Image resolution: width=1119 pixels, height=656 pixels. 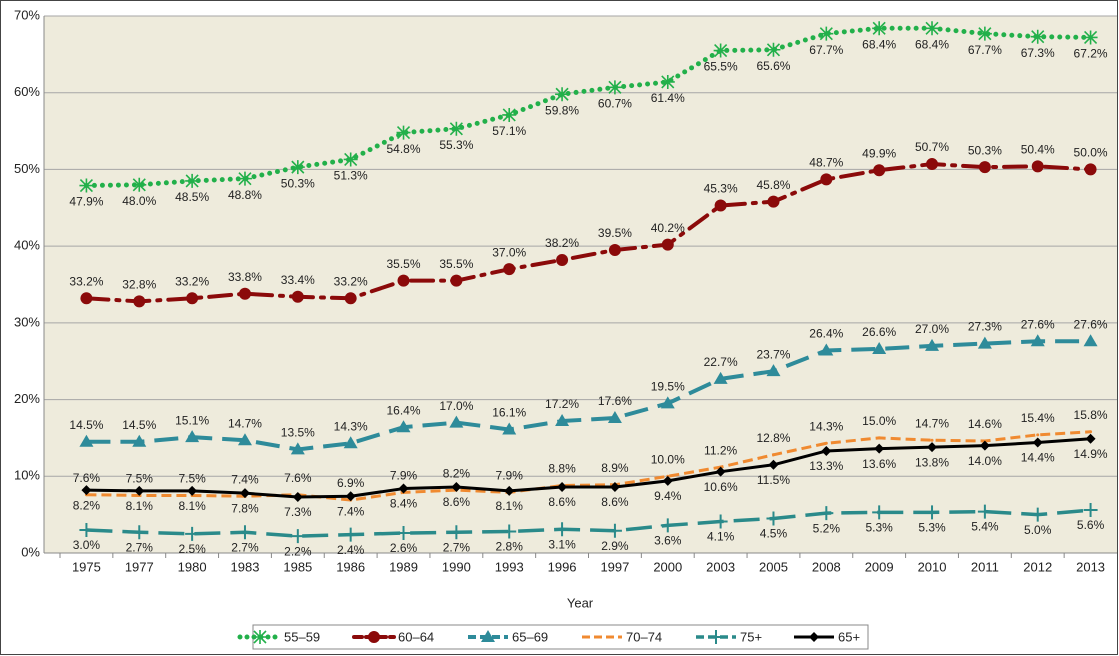 I want to click on data-label: 19.5%, so click(x=668, y=387).